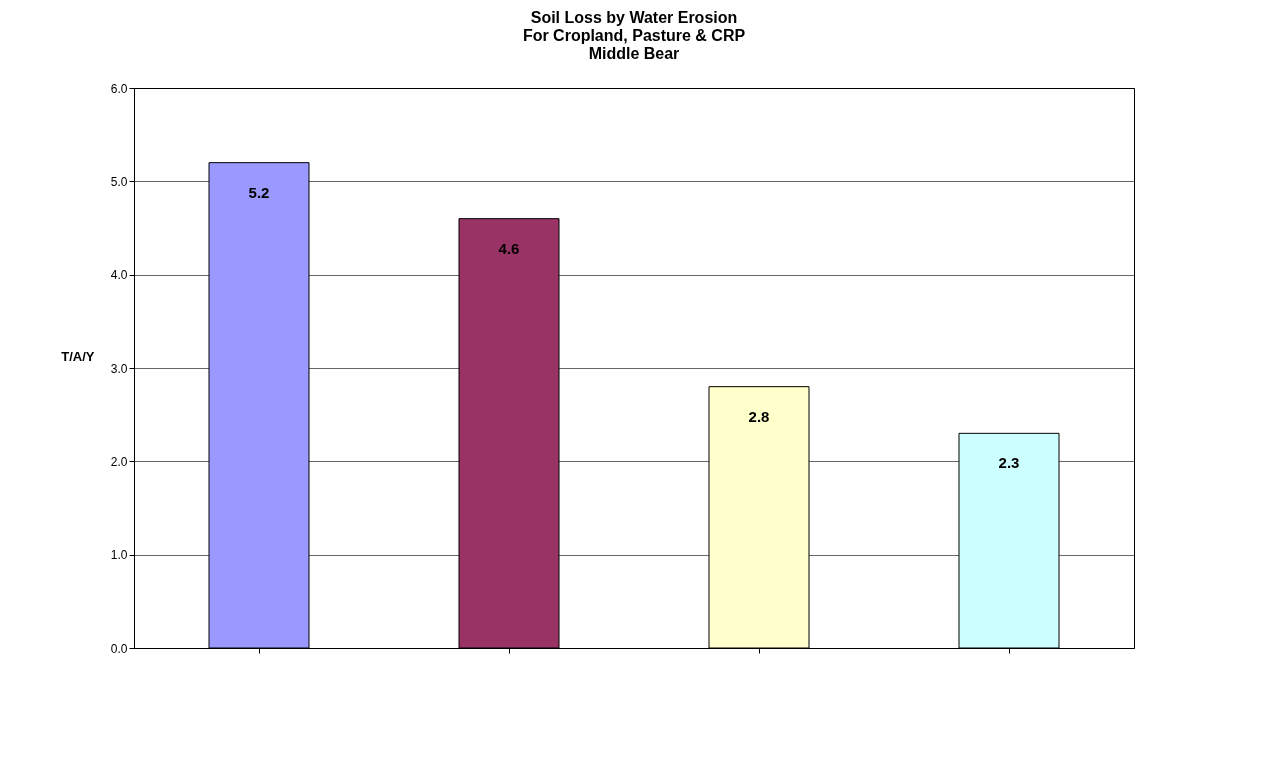 This screenshot has width=1278, height=772. Describe the element at coordinates (119, 368) in the screenshot. I see `y-tick-label: 3.0` at that location.